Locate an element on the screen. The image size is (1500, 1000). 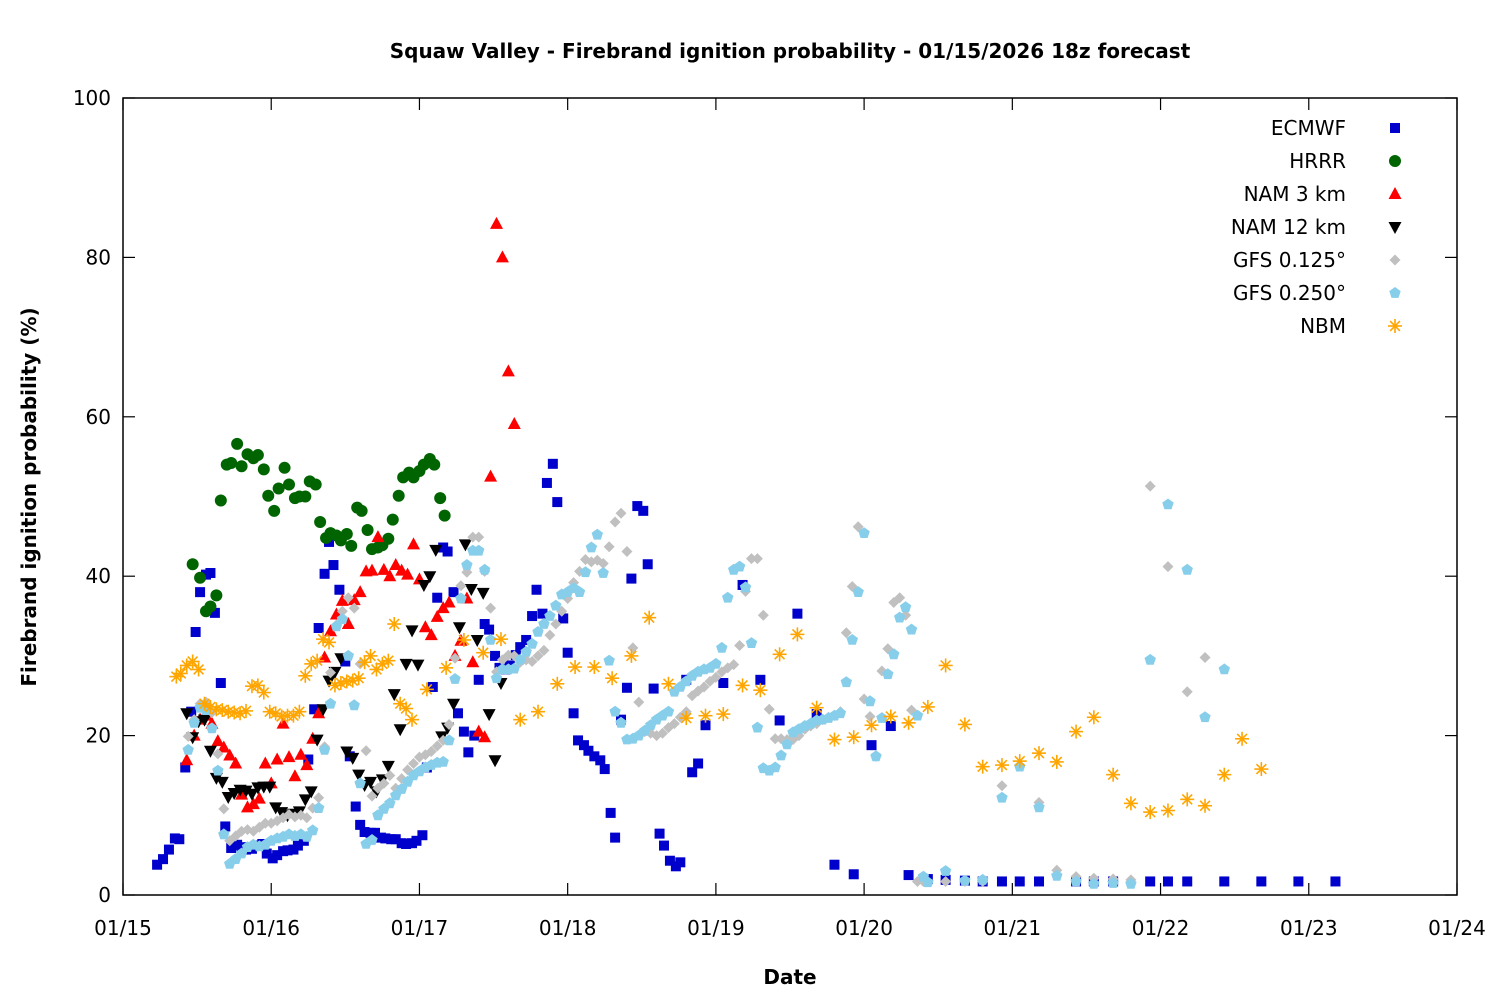
x-tick-label: 01/17 is located at coordinates (420, 928).